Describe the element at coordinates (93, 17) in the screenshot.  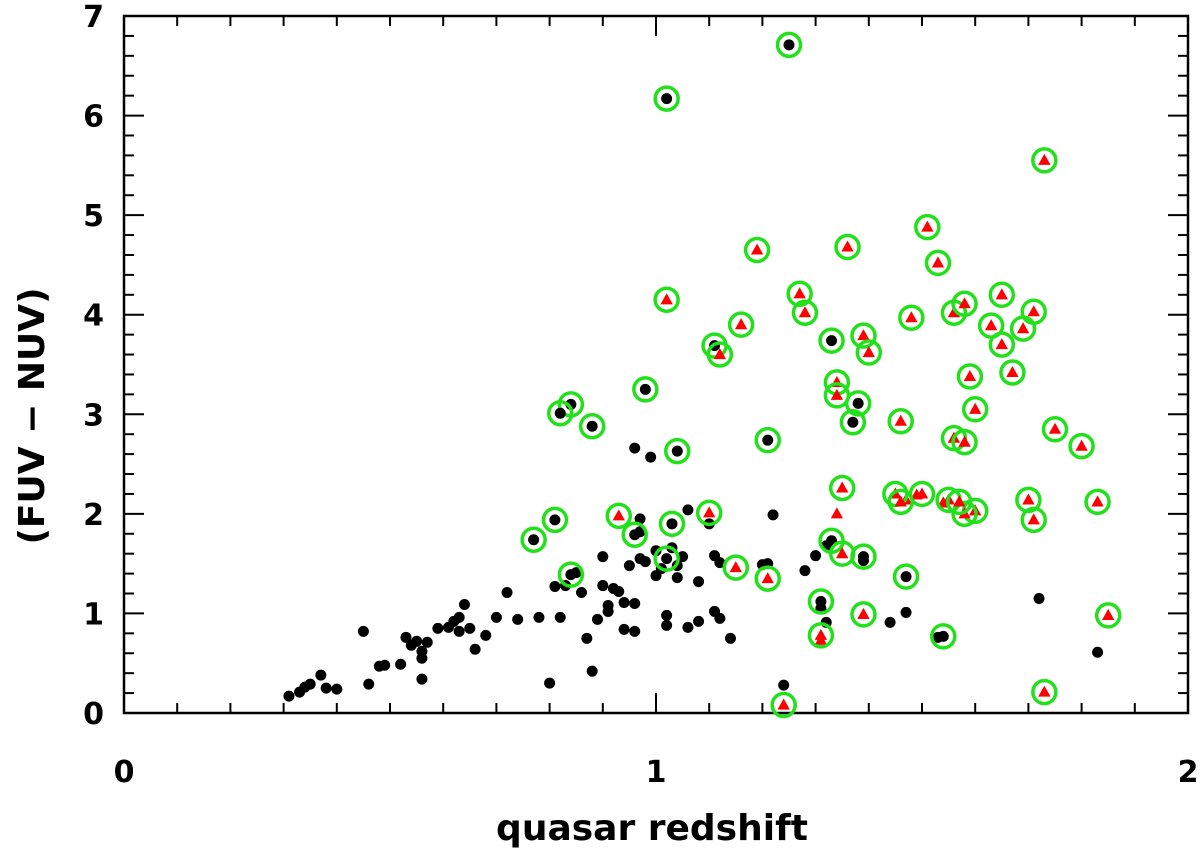
I see `y-tick-label: 7` at that location.